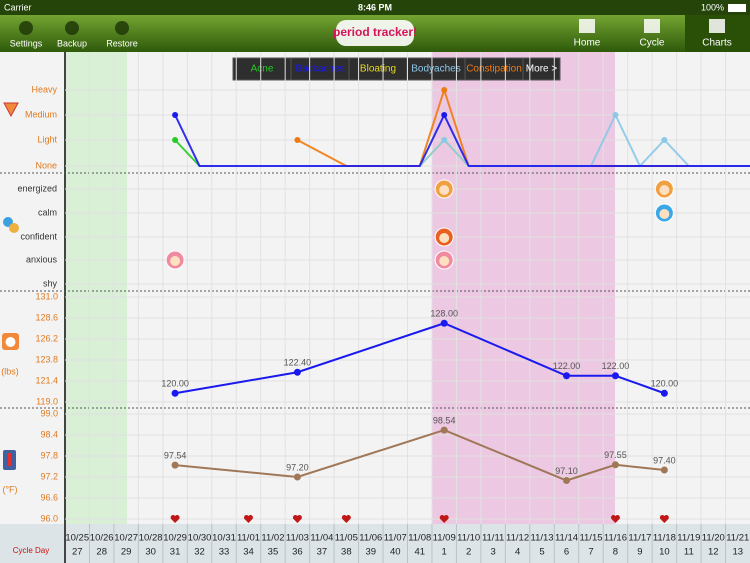 The height and width of the screenshot is (563, 750). I want to click on filter-button: Backaches, so click(320, 69).